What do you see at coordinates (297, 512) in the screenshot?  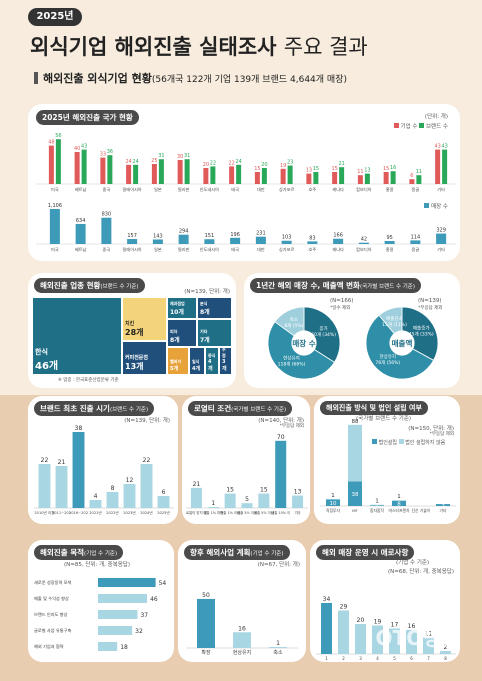 I see `chart-royalty-tick: 기타` at bounding box center [297, 512].